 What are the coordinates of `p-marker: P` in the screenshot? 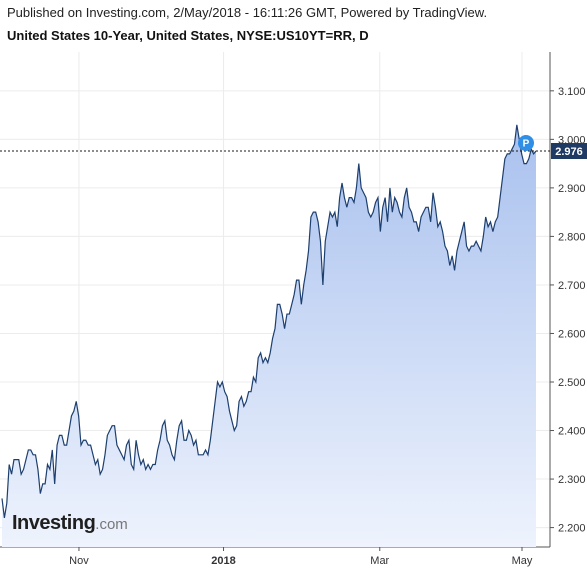 It's located at (526, 143).